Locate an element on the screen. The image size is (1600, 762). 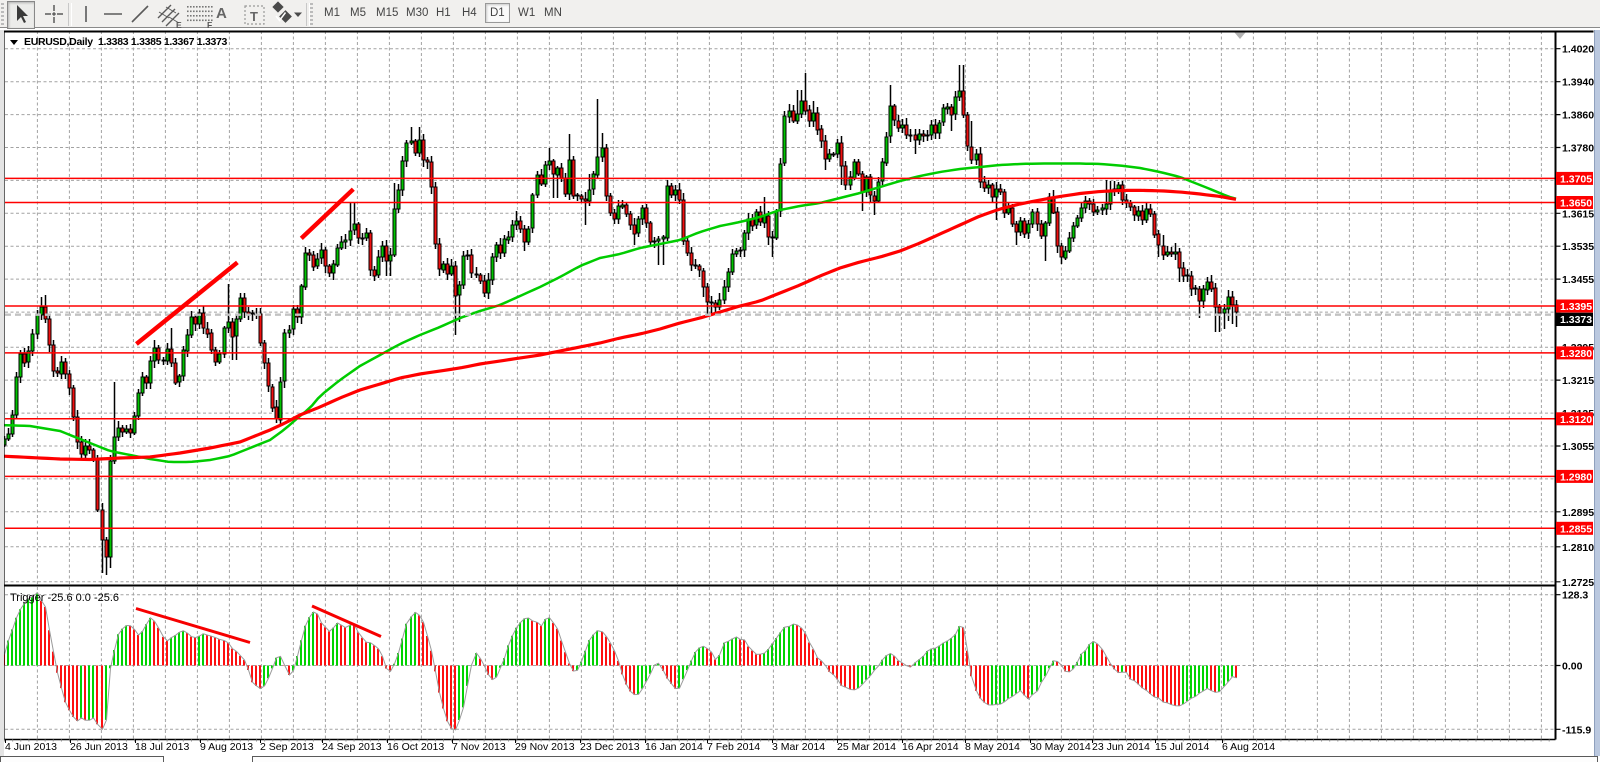
svg-text: Trigger -25.6 0.0 -25.6 is located at coordinates (64, 598).